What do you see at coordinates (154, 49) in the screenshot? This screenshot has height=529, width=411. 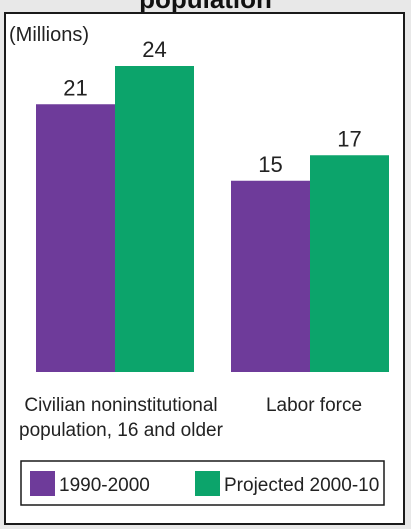 I see `value-label-projected-2000-10-0: 24` at bounding box center [154, 49].